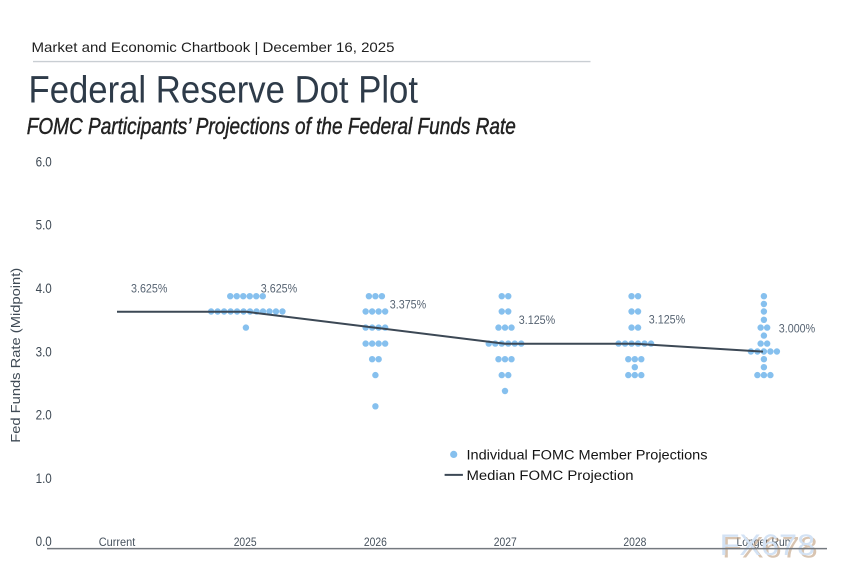 This screenshot has width=849, height=581. Describe the element at coordinates (245, 543) in the screenshot. I see `svg-text: 2025` at that location.